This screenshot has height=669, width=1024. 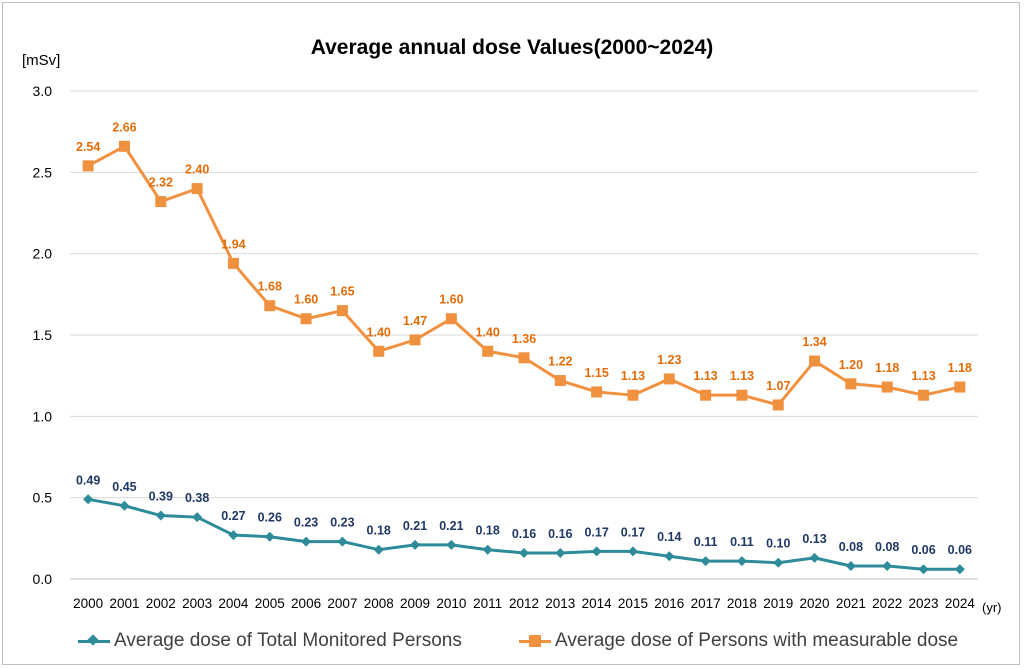 I want to click on data-label: 0.11, so click(x=706, y=542).